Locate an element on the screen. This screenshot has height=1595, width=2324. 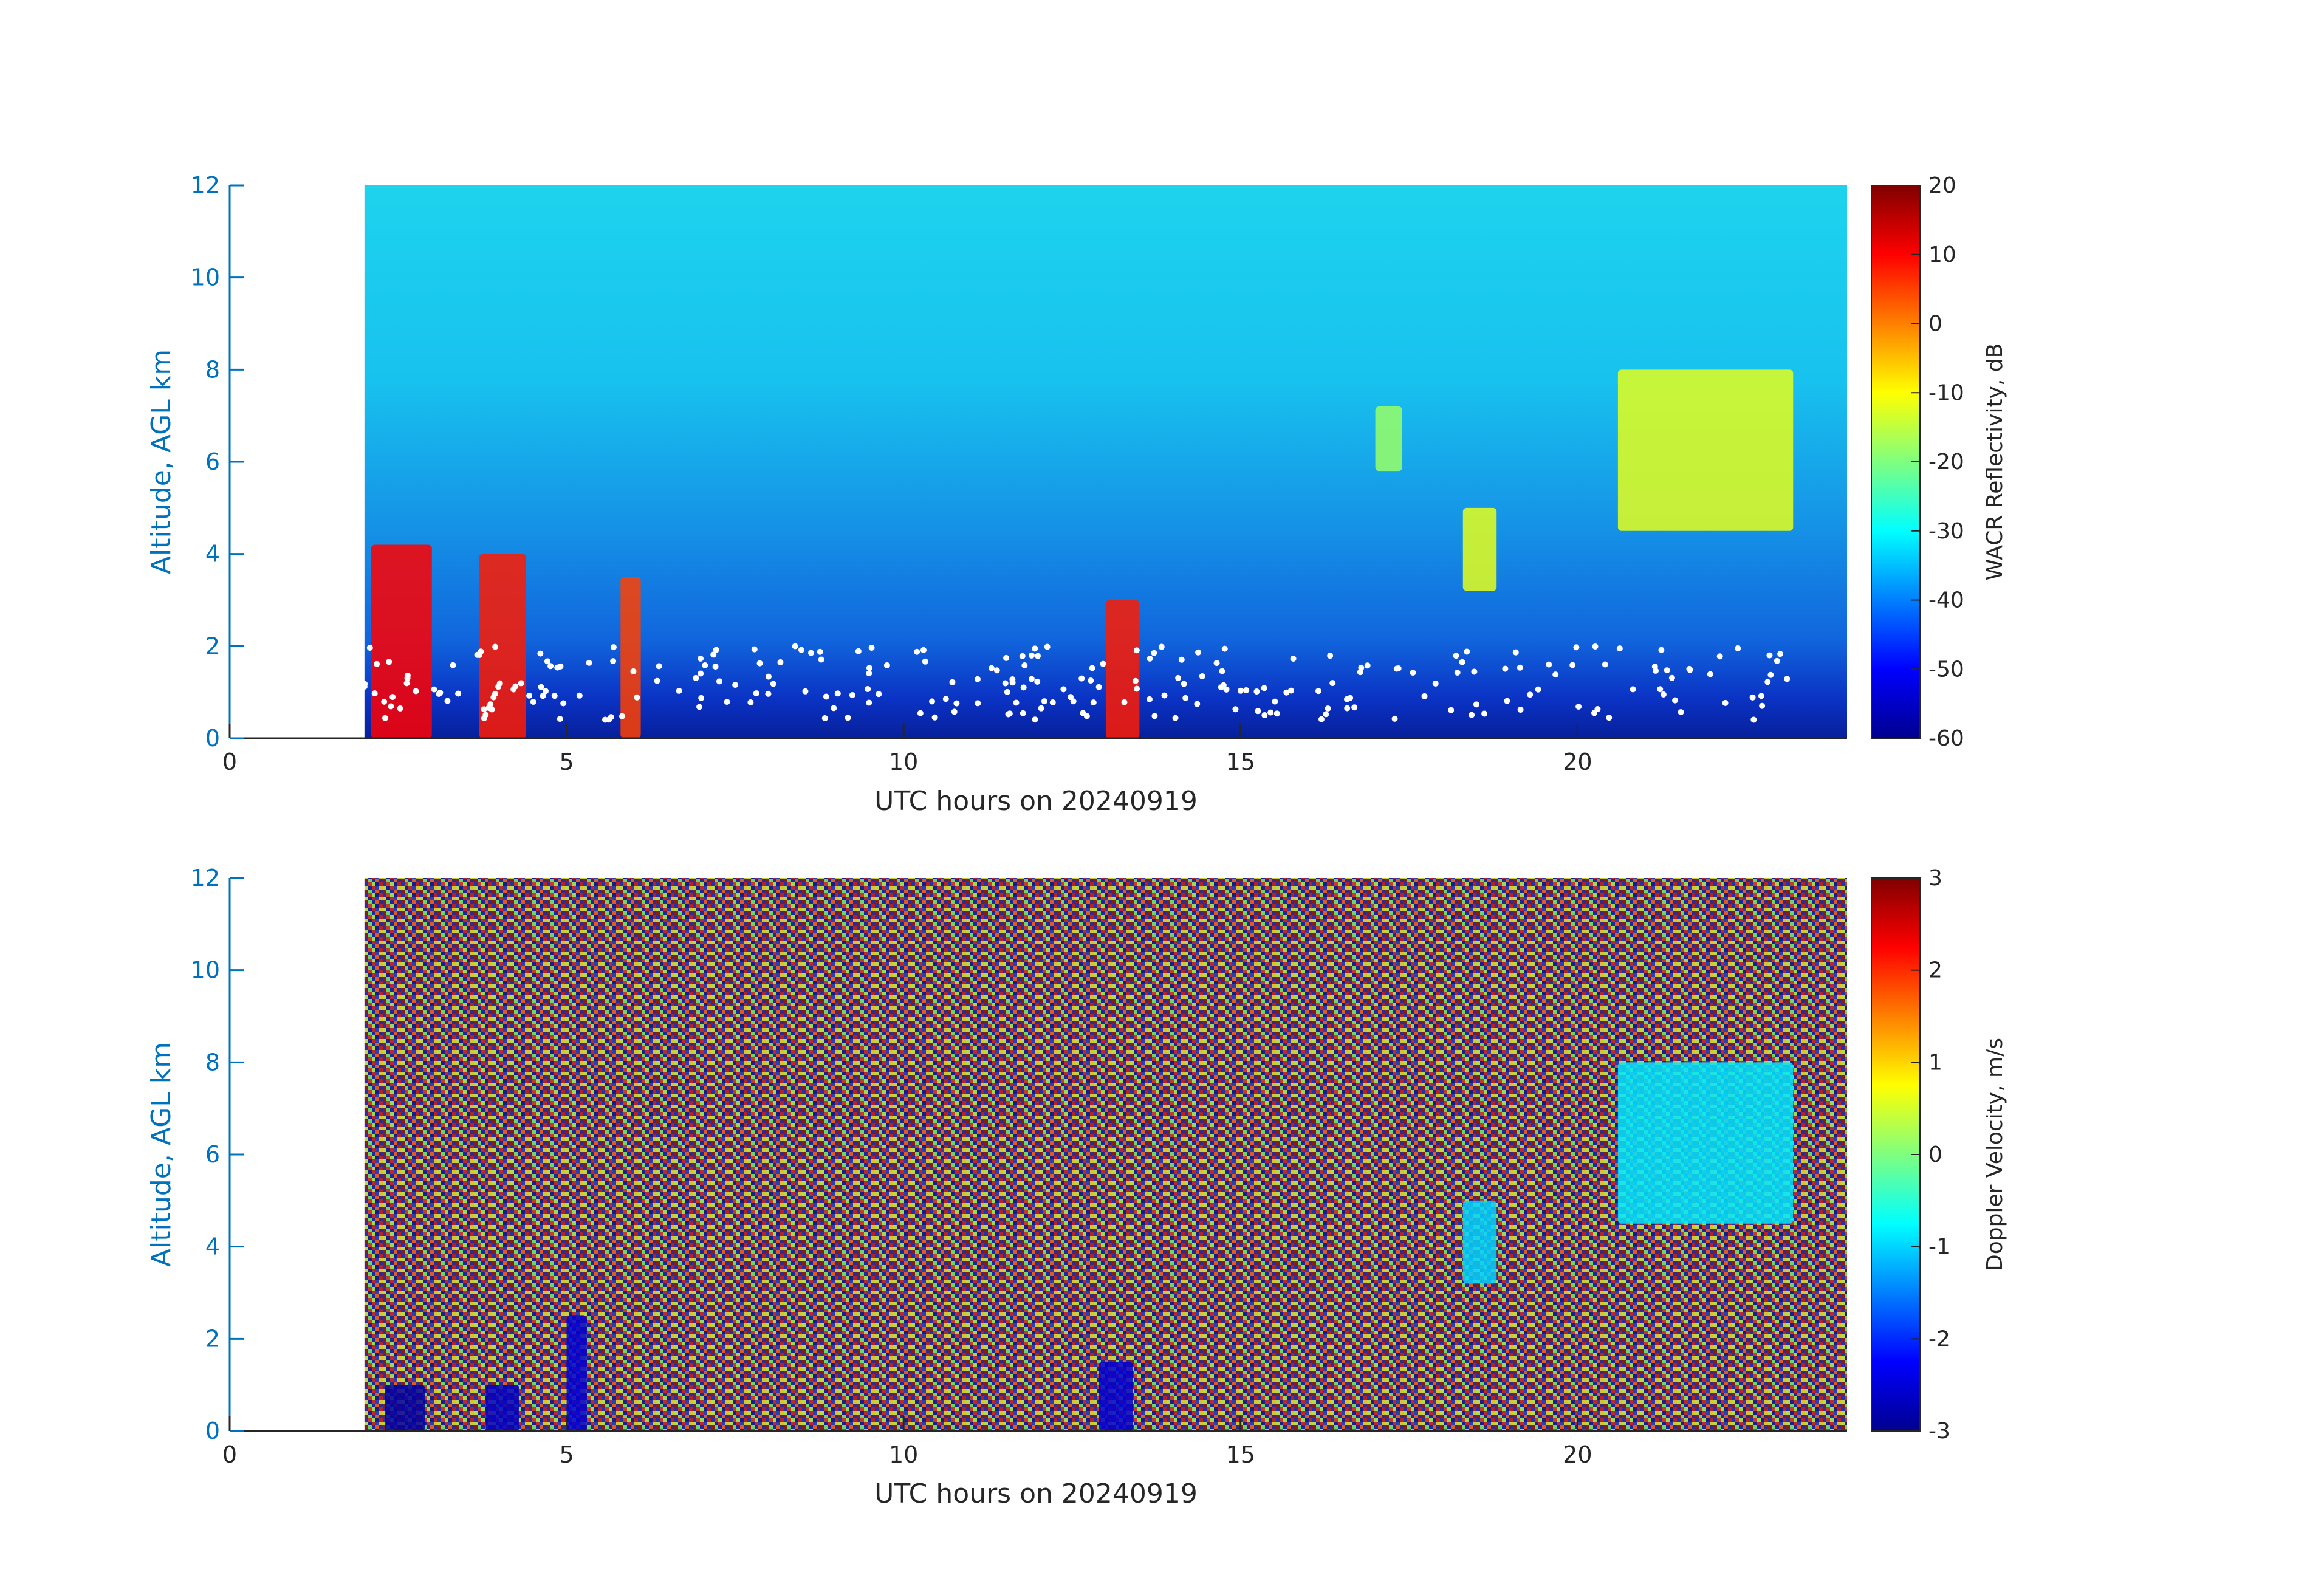
y-tick-label: 8 is located at coordinates (212, 1062).